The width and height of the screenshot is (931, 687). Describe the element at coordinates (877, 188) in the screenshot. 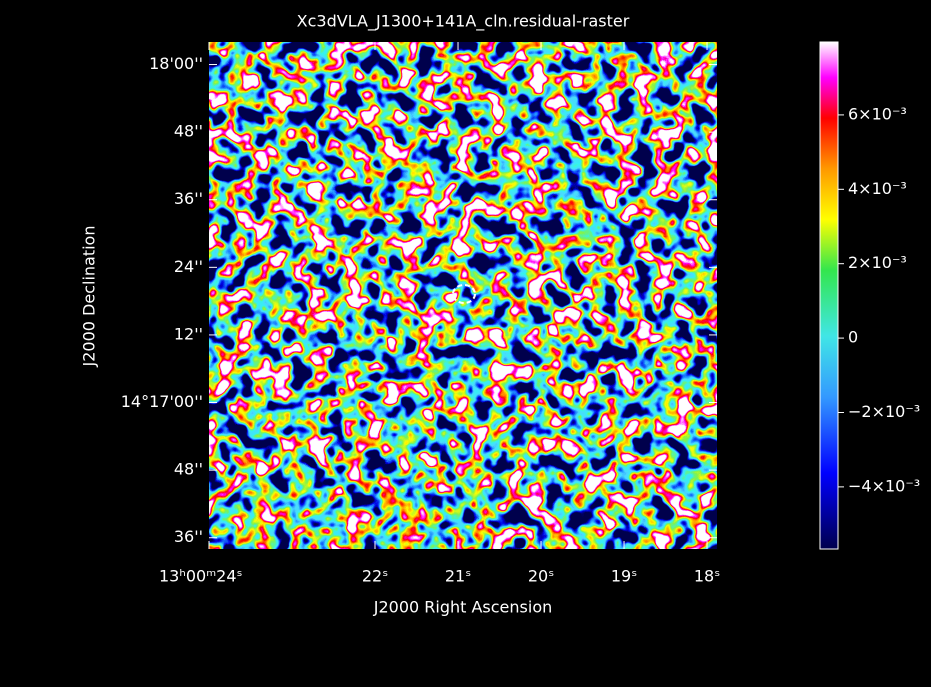

I see `colorbar-tick-label: 4×10⁻³` at that location.